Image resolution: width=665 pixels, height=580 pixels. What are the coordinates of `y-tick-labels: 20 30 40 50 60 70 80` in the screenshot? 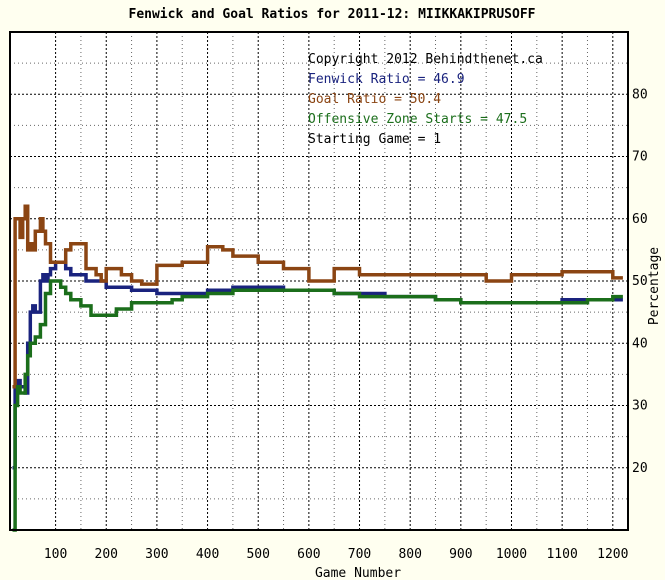 It's located at (640, 281).